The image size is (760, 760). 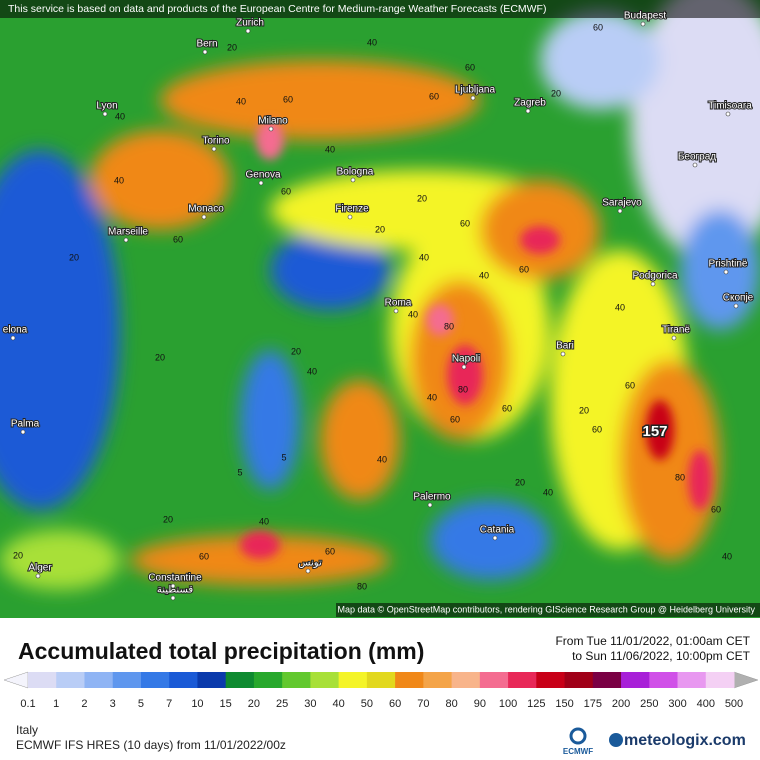 I want to click on legend-label: 40, so click(x=339, y=704).